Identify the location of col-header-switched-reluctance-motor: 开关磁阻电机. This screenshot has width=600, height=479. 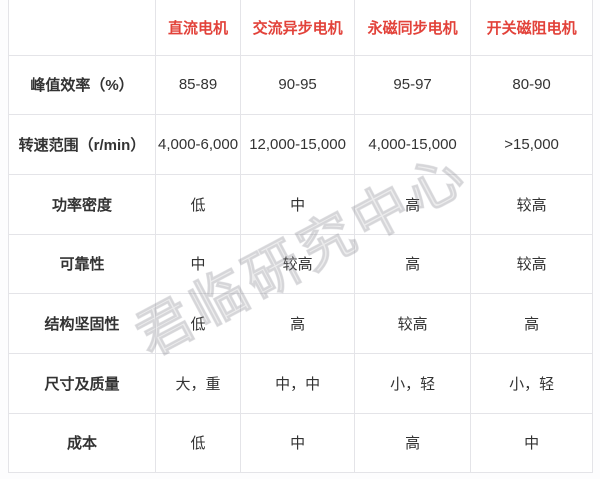
(532, 28).